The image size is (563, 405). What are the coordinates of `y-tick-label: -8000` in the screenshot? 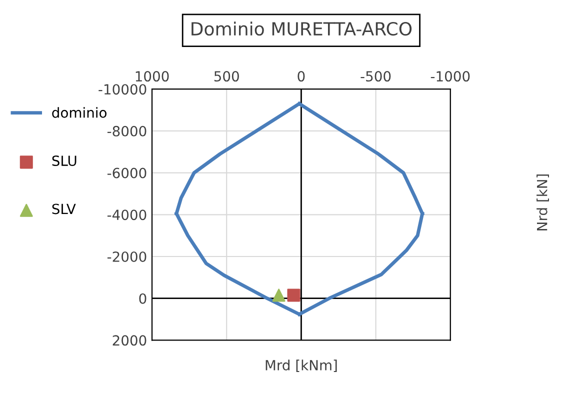 It's located at (126, 131).